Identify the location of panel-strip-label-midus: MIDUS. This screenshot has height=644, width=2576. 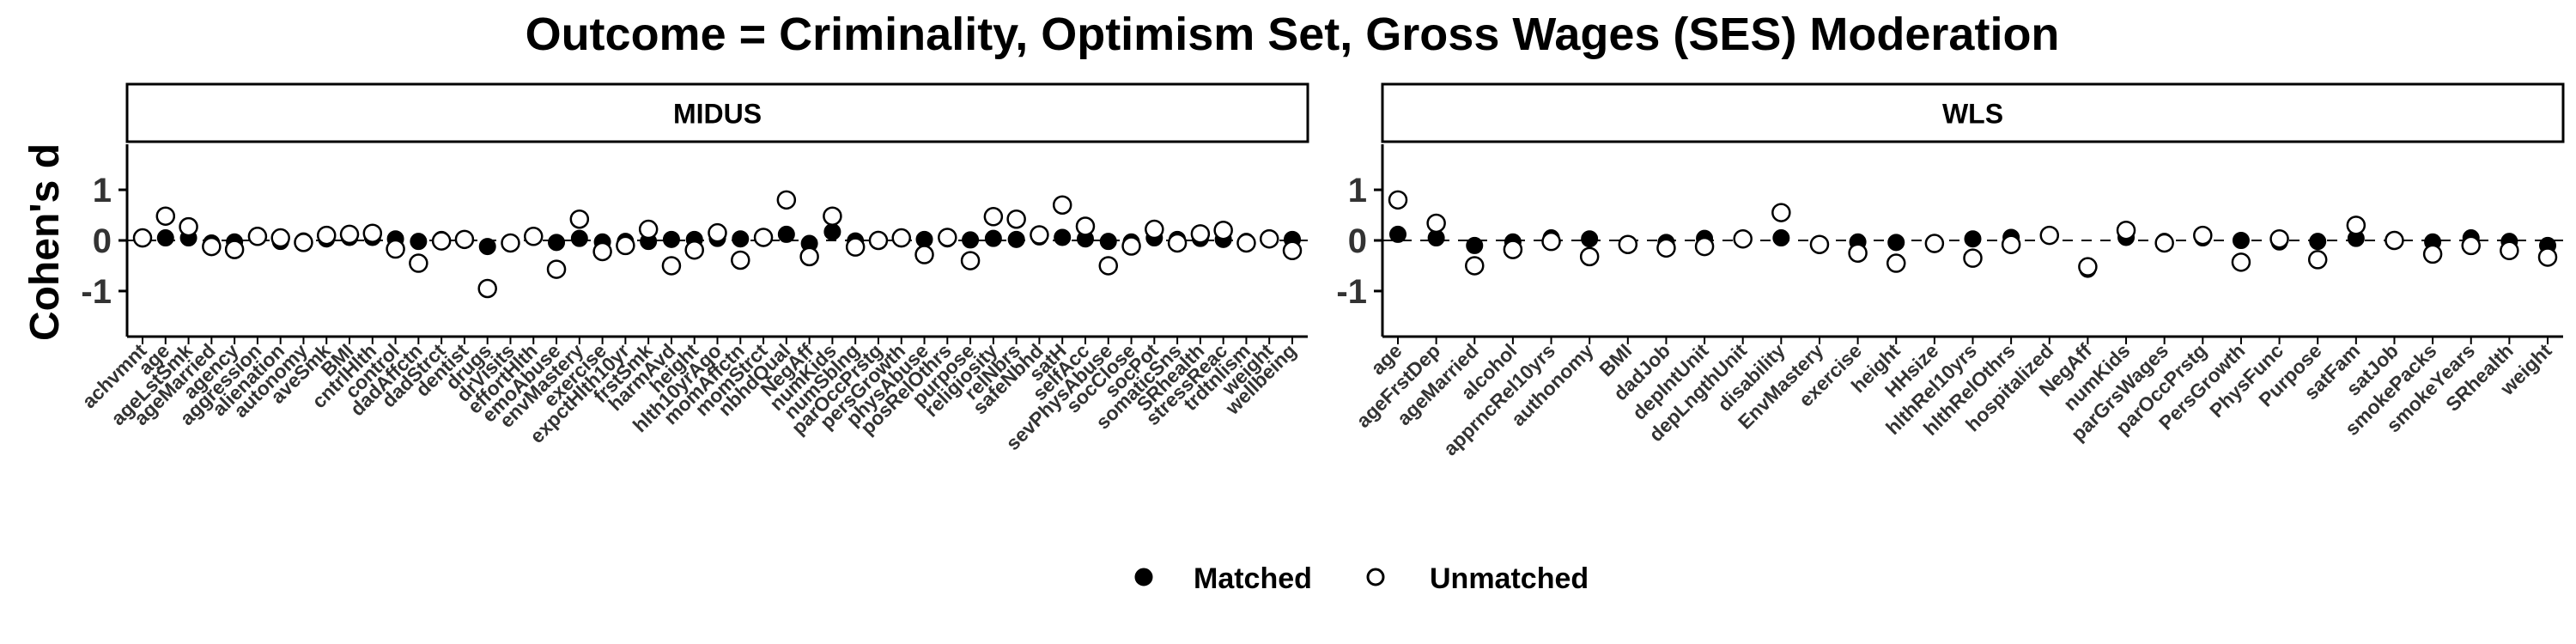
(717, 114).